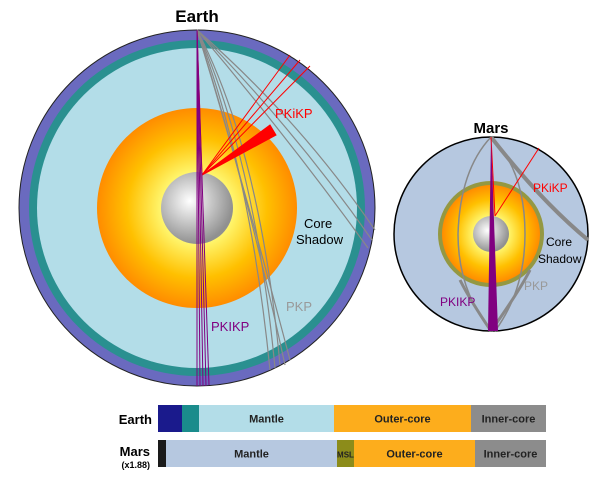  I want to click on earth-pkikp-label: PKIKP, so click(230, 326).